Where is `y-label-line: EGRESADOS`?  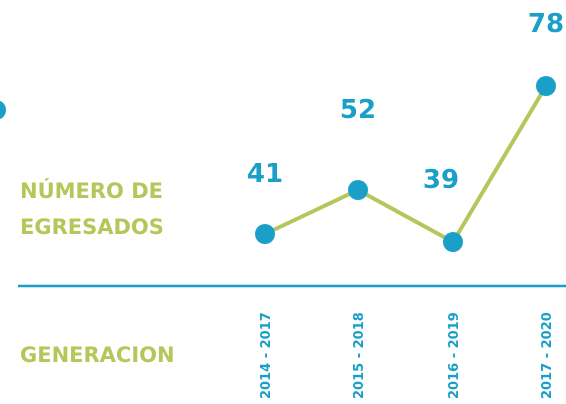
y-label-line: EGRESADOS is located at coordinates (92, 227).